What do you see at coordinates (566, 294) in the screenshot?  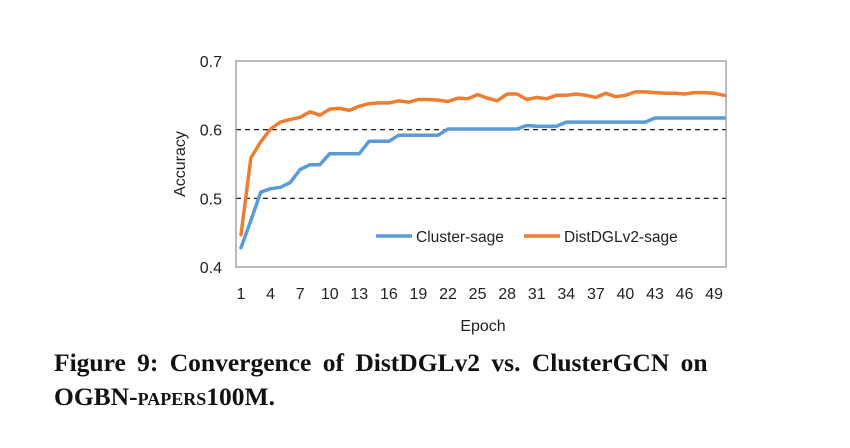 I see `x-tick-label: 34` at bounding box center [566, 294].